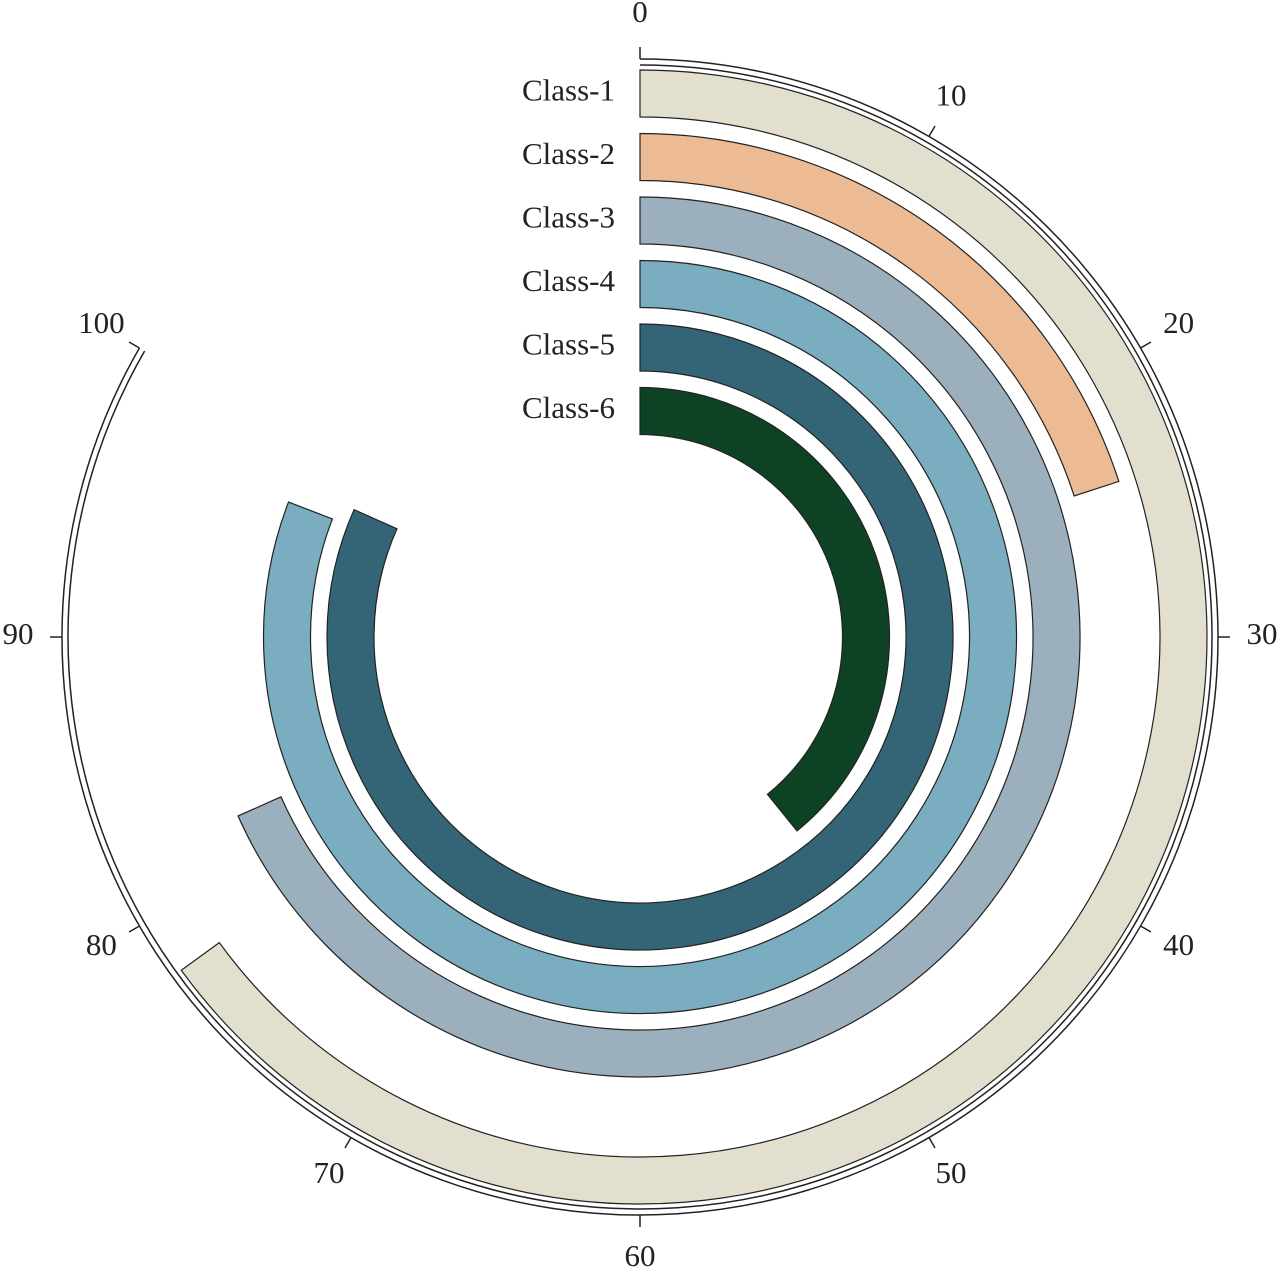 The height and width of the screenshot is (1272, 1280). What do you see at coordinates (1178, 944) in the screenshot?
I see `tick-label: 40` at bounding box center [1178, 944].